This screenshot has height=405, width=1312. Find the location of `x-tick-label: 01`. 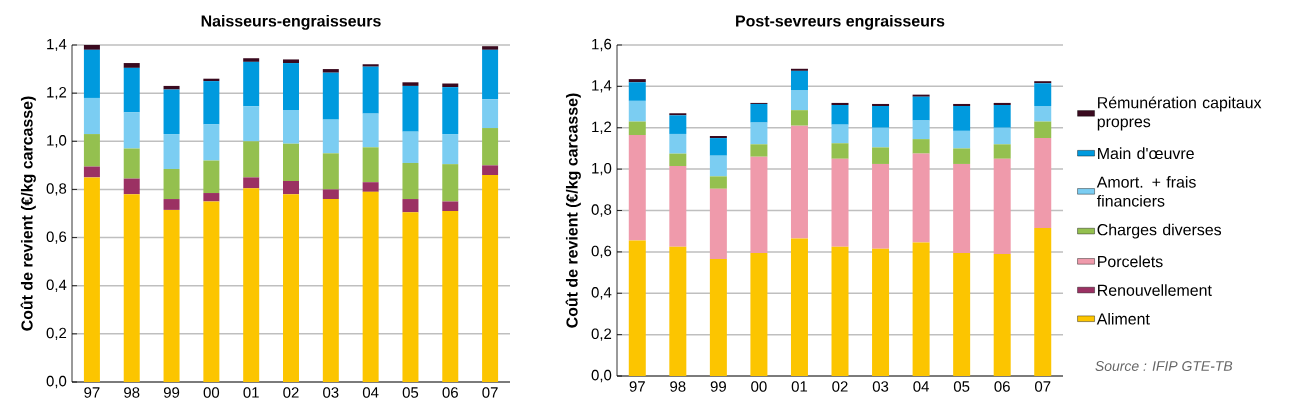

x-tick-label: 01 is located at coordinates (251, 392).